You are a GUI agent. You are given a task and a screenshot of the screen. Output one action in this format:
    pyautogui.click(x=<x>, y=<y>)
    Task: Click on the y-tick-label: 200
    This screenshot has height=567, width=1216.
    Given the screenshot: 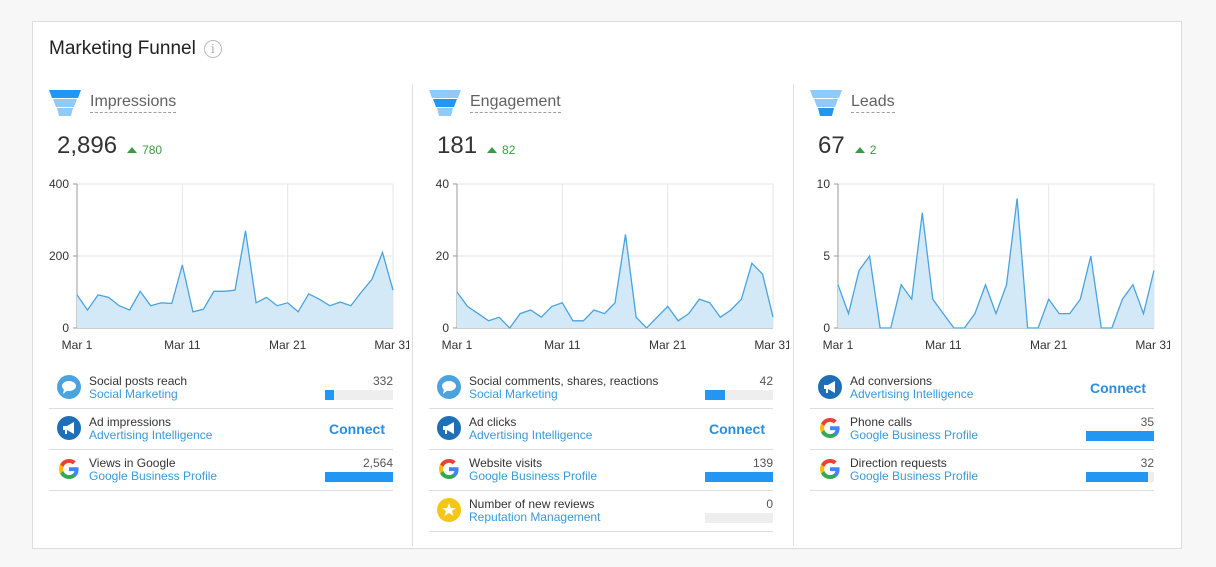 What is the action you would take?
    pyautogui.click(x=59, y=256)
    